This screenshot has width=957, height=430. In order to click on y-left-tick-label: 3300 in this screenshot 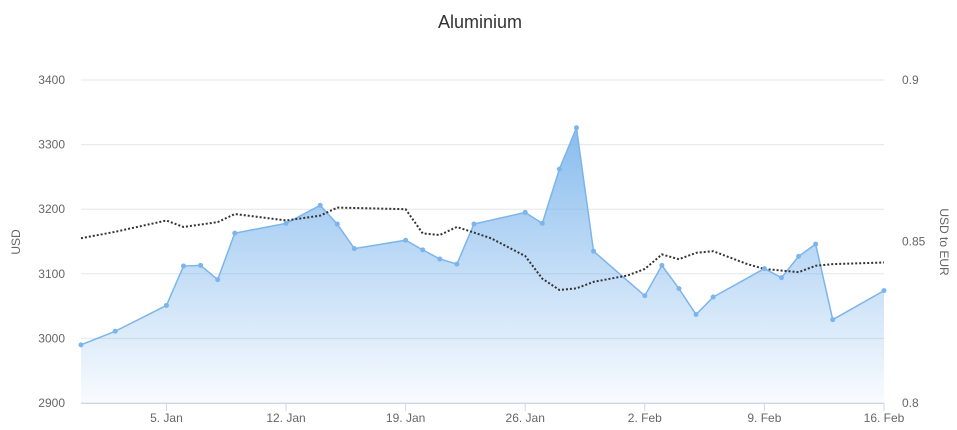, I will do `click(51, 145)`.